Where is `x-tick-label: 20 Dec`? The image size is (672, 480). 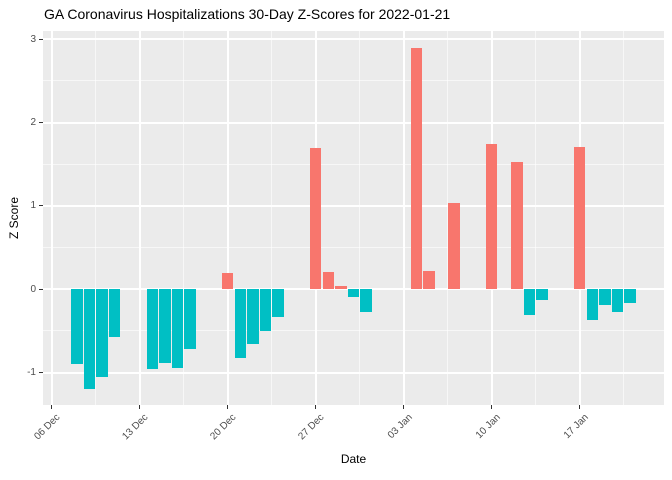 x-tick-label: 20 Dec is located at coordinates (223, 427).